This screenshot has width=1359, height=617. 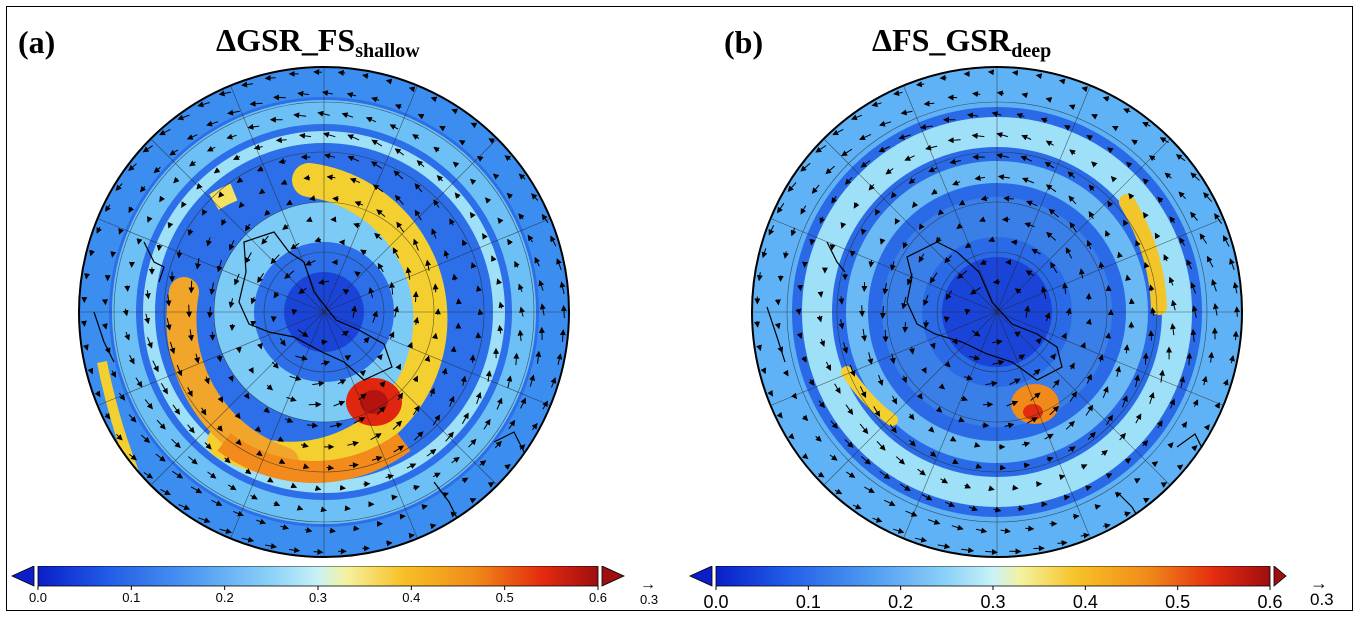 I want to click on colorbar-tick-label: 0.6, so click(x=1269, y=602).